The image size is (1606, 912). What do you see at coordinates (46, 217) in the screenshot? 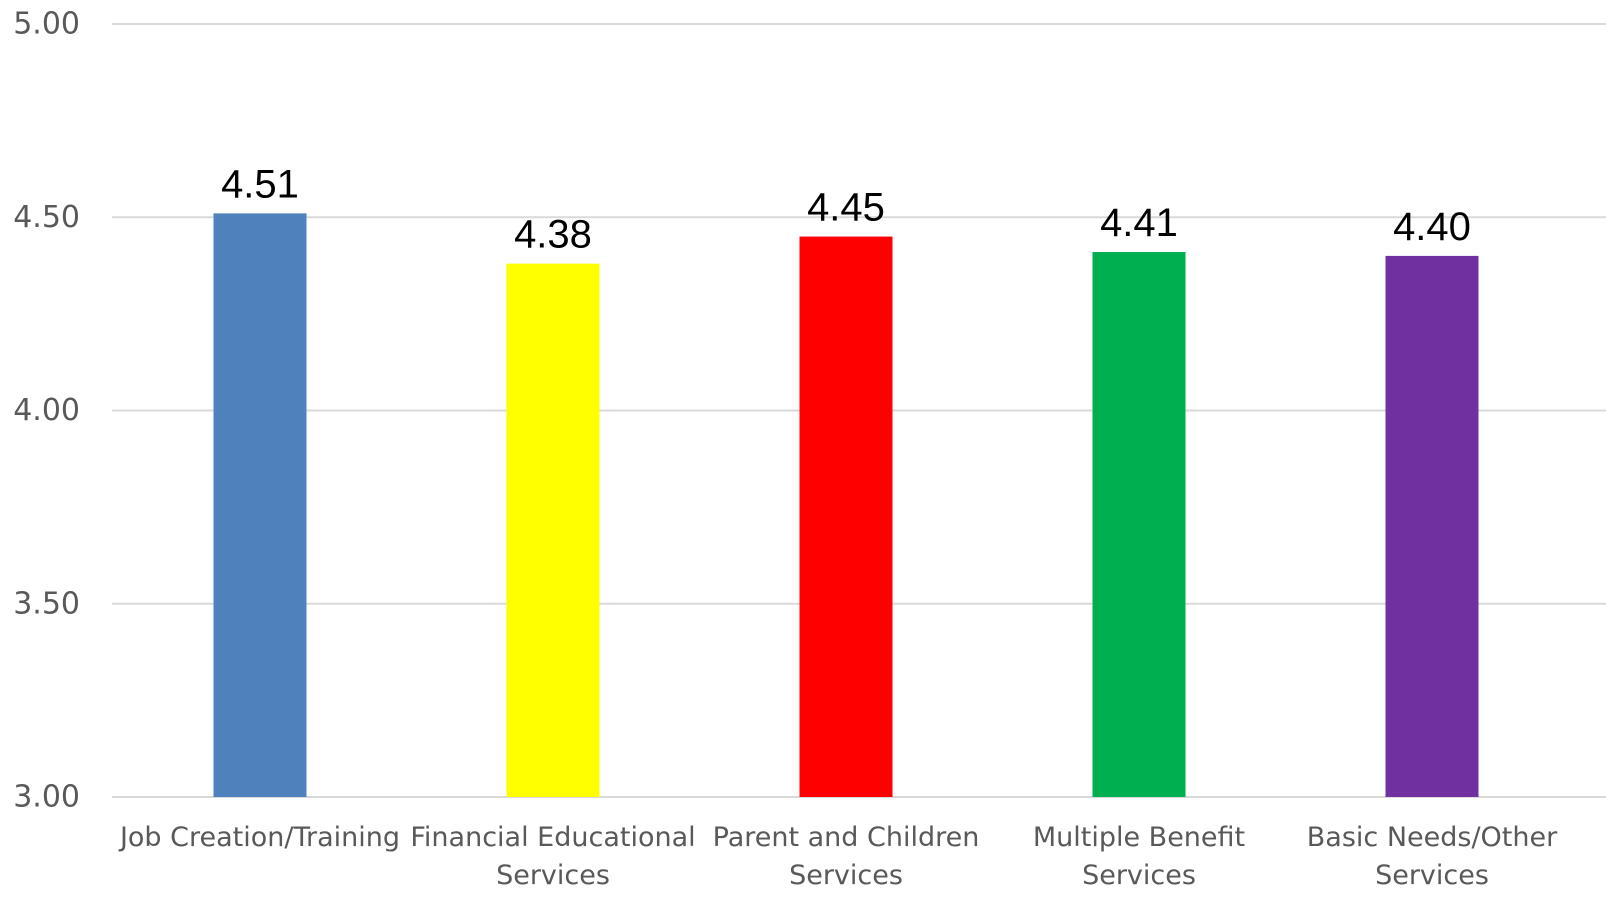
I see `y-tick-label: 4.50` at bounding box center [46, 217].